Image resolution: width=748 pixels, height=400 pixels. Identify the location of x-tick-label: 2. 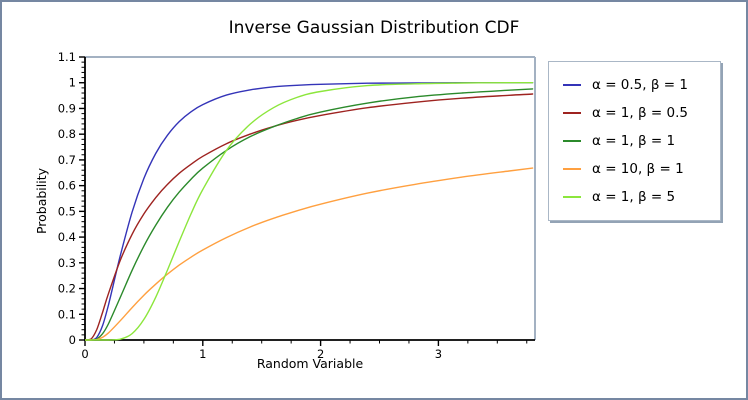
(320, 354).